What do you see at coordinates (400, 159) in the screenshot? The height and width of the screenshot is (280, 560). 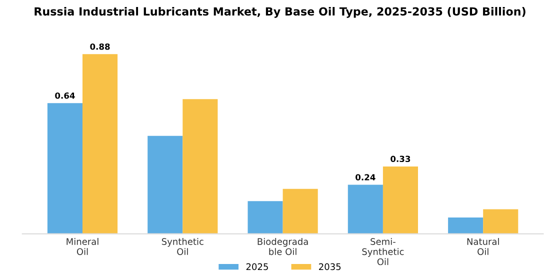 I see `data-label: 0.33` at bounding box center [400, 159].